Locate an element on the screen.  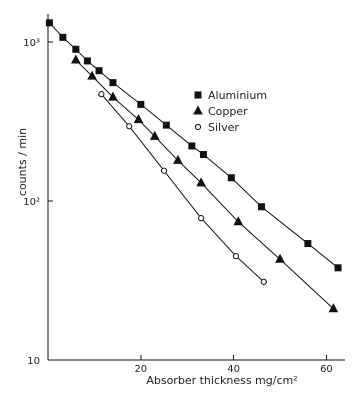
x-axis-title: Absorber thickness mg/cm² is located at coordinates (221, 380).